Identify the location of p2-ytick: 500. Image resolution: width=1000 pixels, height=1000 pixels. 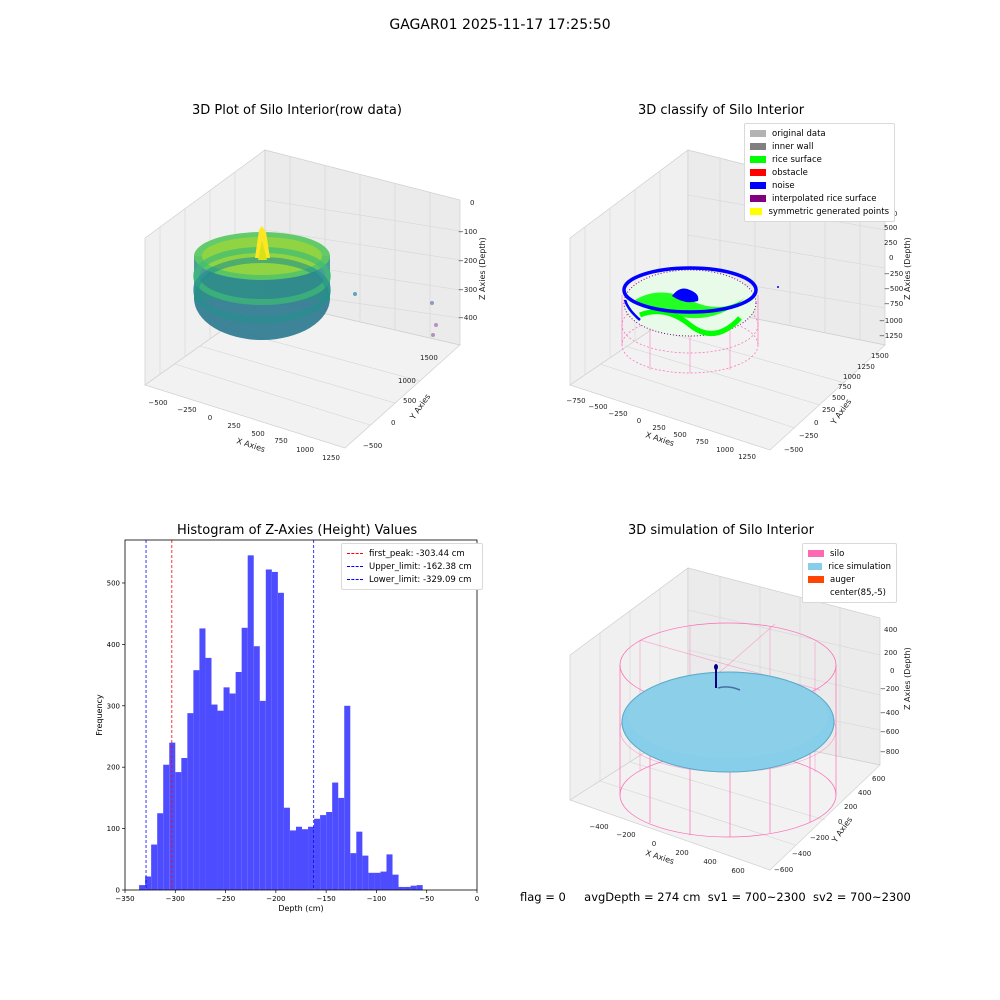
(838, 398).